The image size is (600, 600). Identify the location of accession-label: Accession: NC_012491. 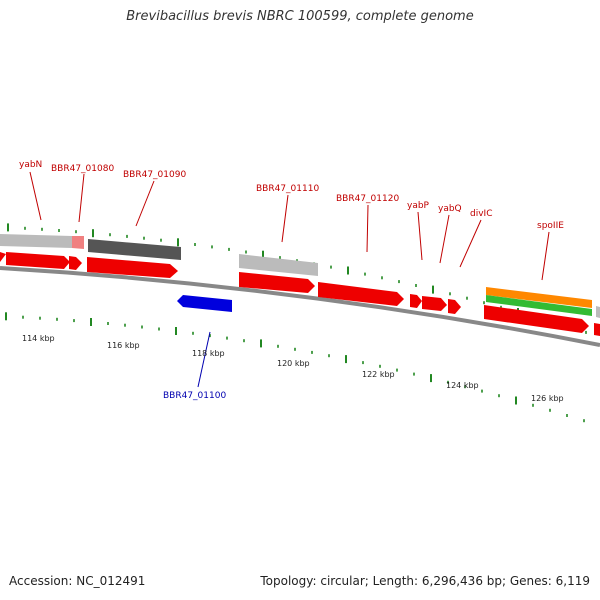
(77, 581).